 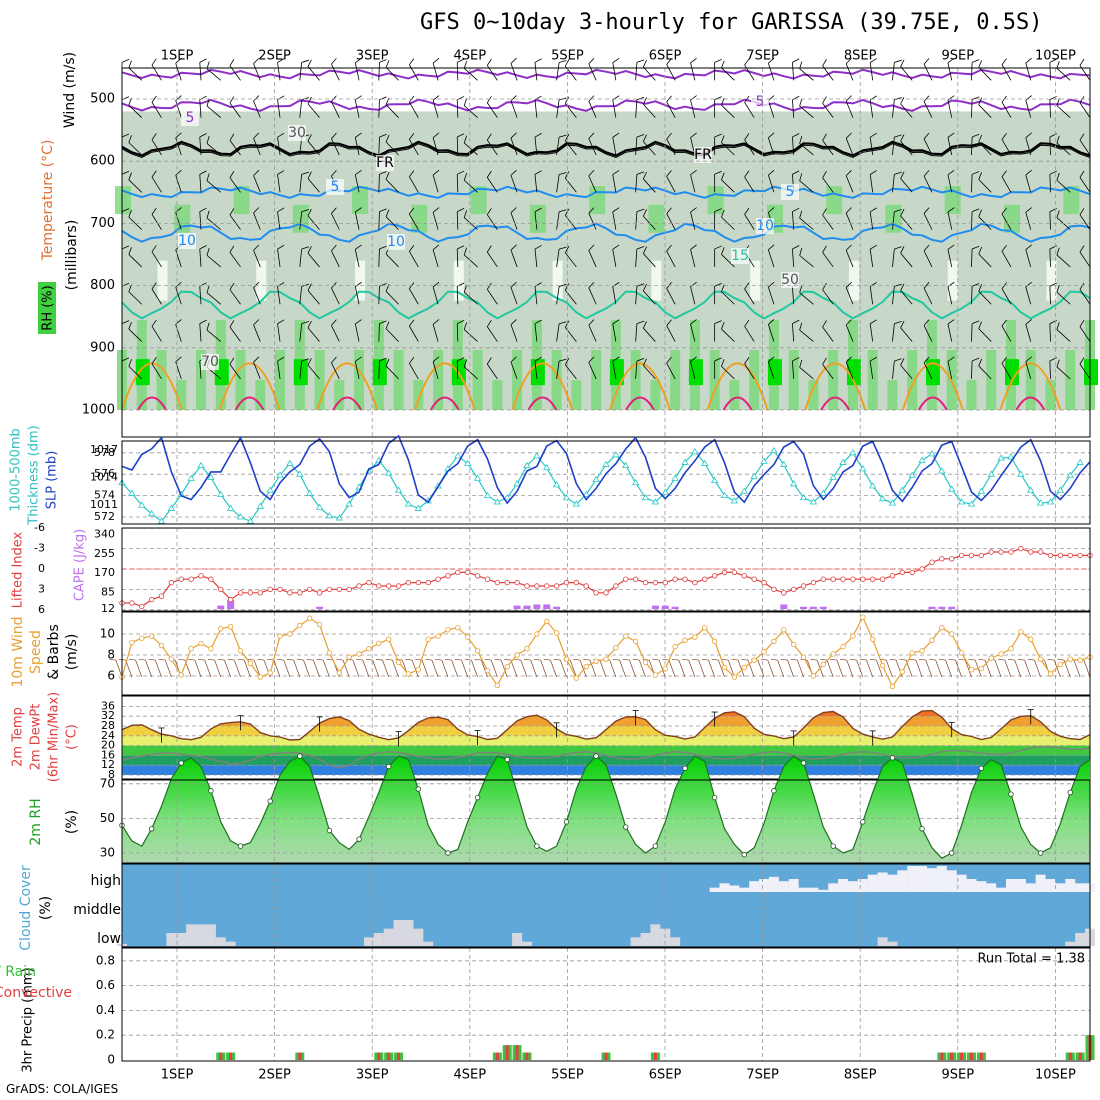 I want to click on x-tick-label-top: 5SEP, so click(x=567, y=56).